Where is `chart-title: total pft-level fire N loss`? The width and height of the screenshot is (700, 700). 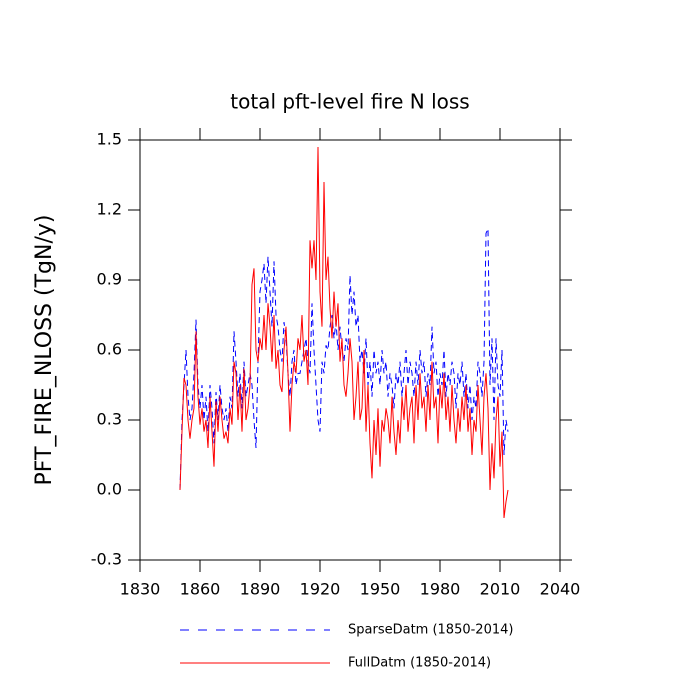 chart-title: total pft-level fire N loss is located at coordinates (349, 102).